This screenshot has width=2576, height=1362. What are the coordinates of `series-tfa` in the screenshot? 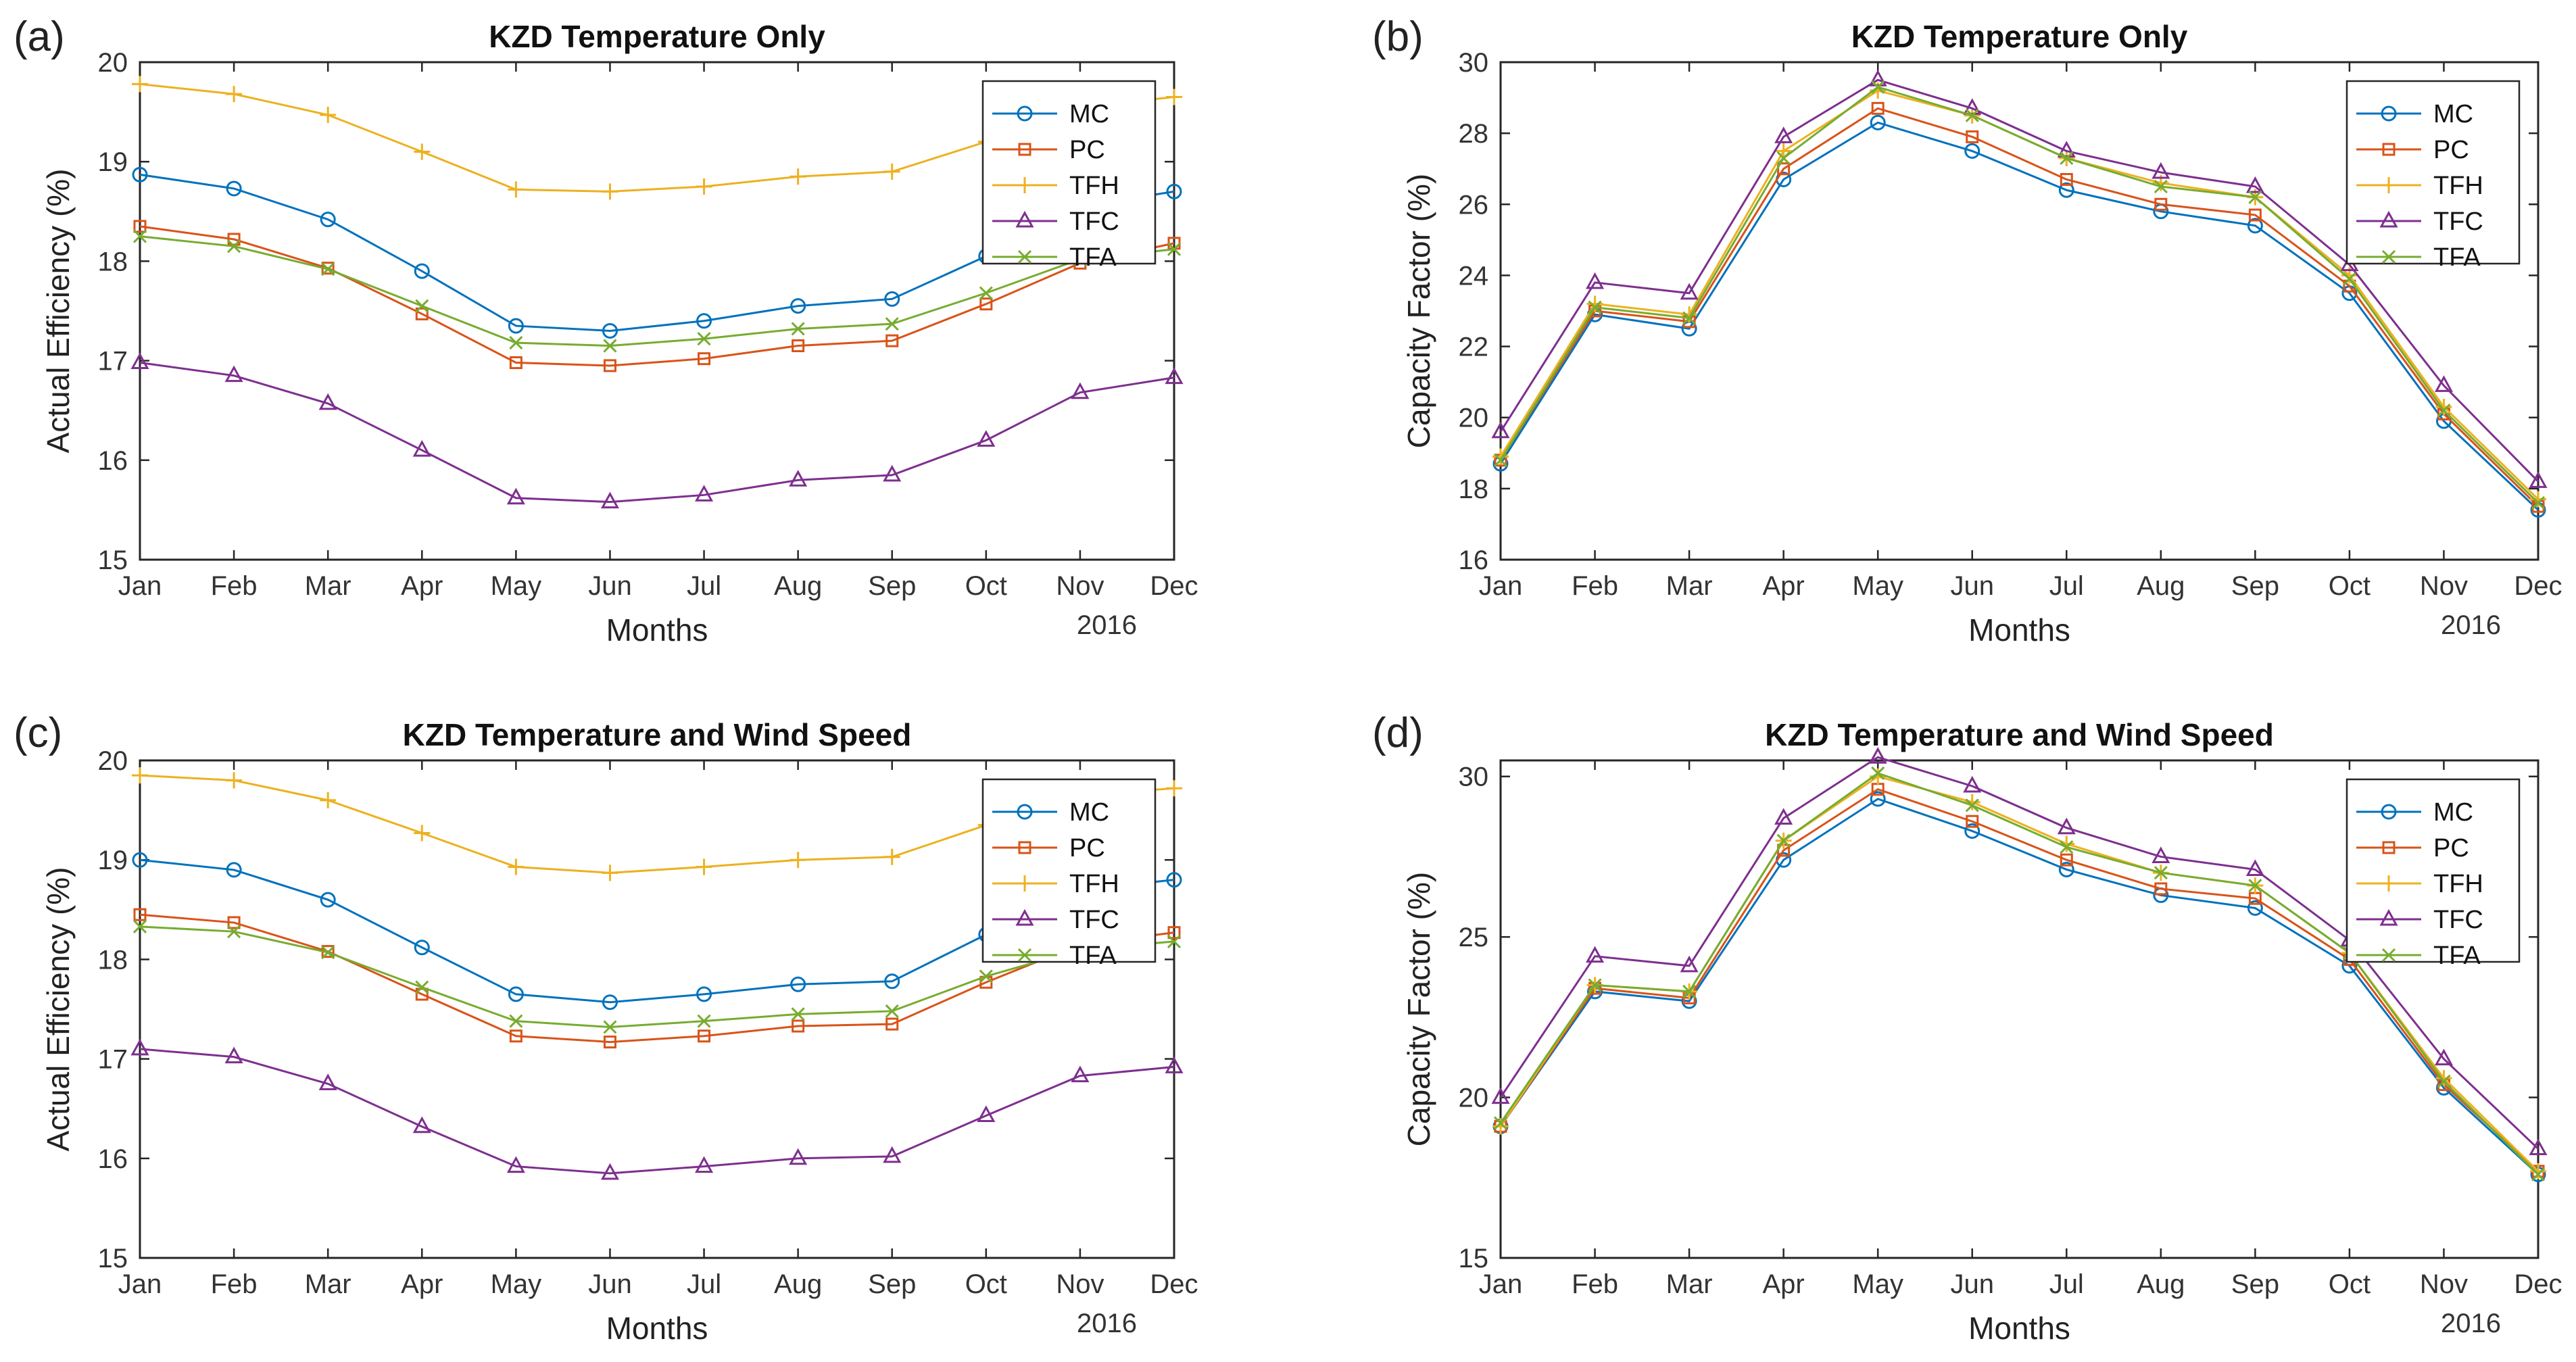 It's located at (657, 976).